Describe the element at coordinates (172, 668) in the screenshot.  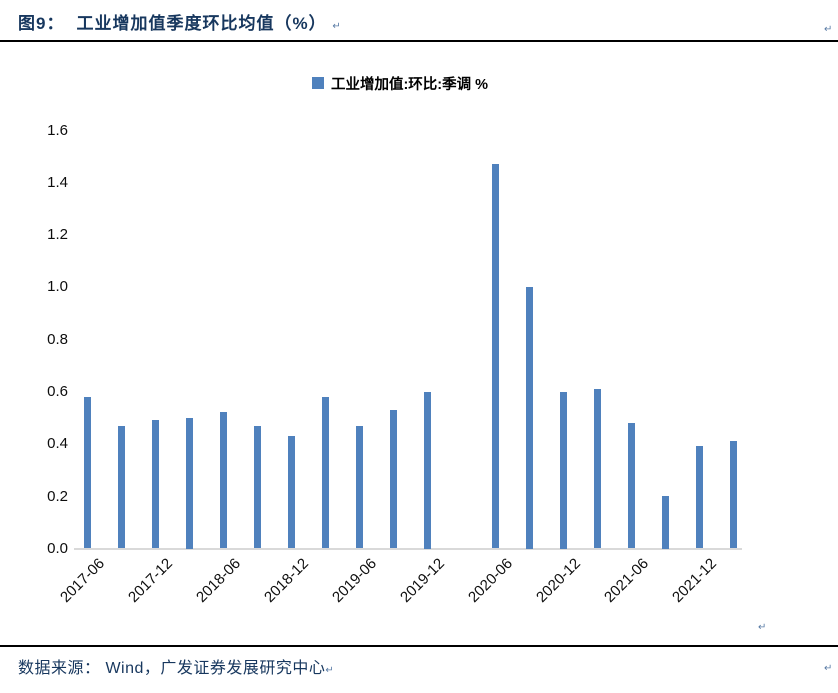
I see `data-source-text: 数据来源： Wind，广发证券发展研究中心` at that location.